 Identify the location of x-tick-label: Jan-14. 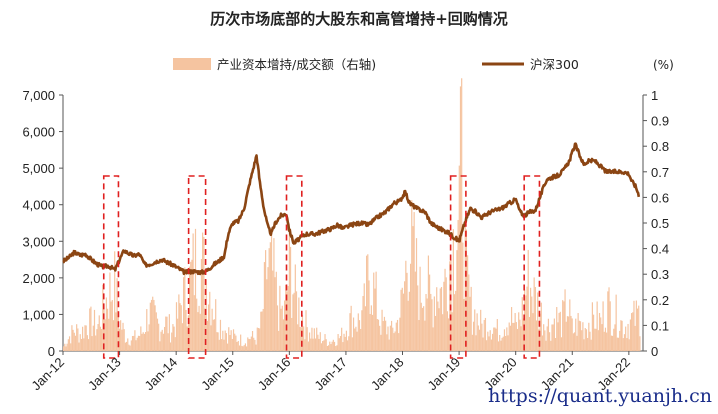
(161, 374).